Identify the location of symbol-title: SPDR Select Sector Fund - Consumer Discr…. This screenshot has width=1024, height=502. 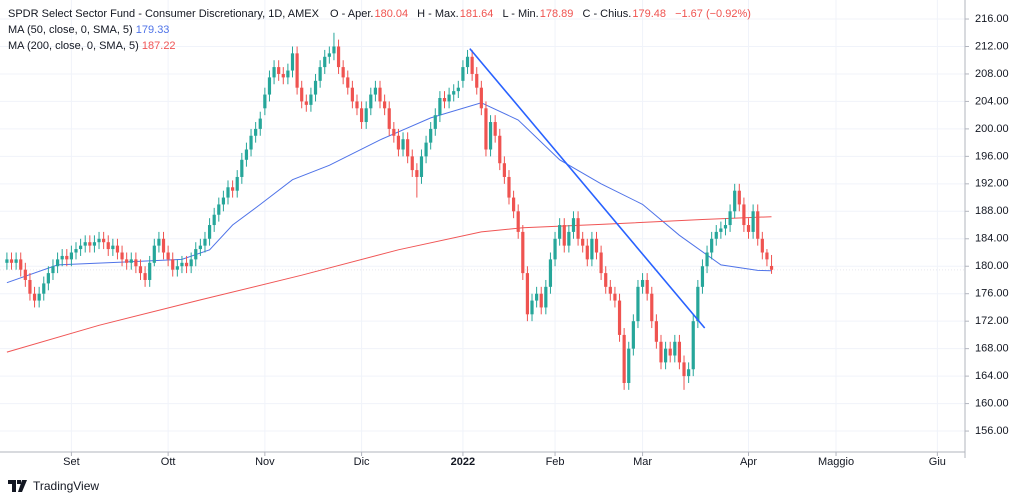
(163, 14).